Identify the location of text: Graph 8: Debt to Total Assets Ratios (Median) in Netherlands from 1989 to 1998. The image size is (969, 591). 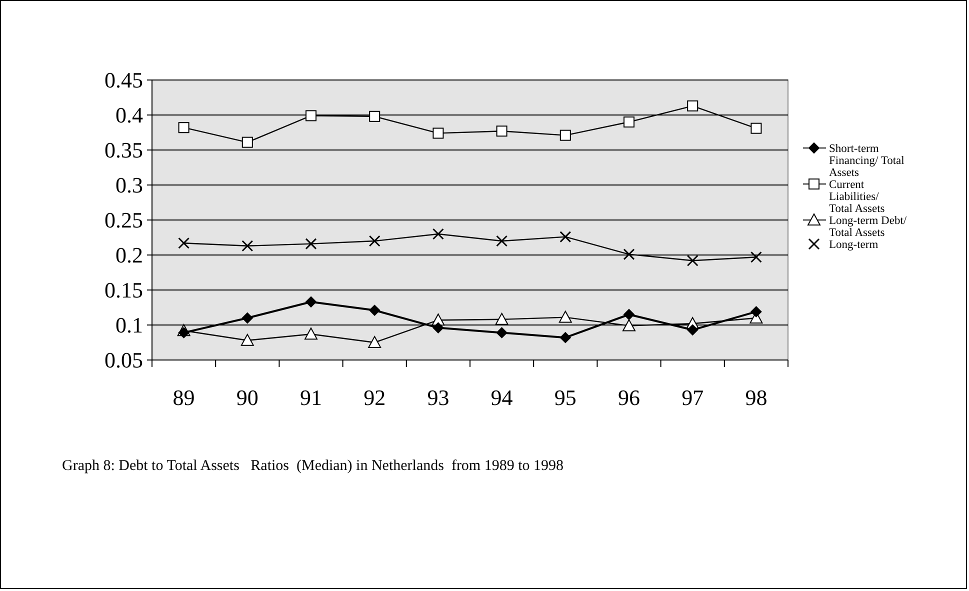
(313, 466).